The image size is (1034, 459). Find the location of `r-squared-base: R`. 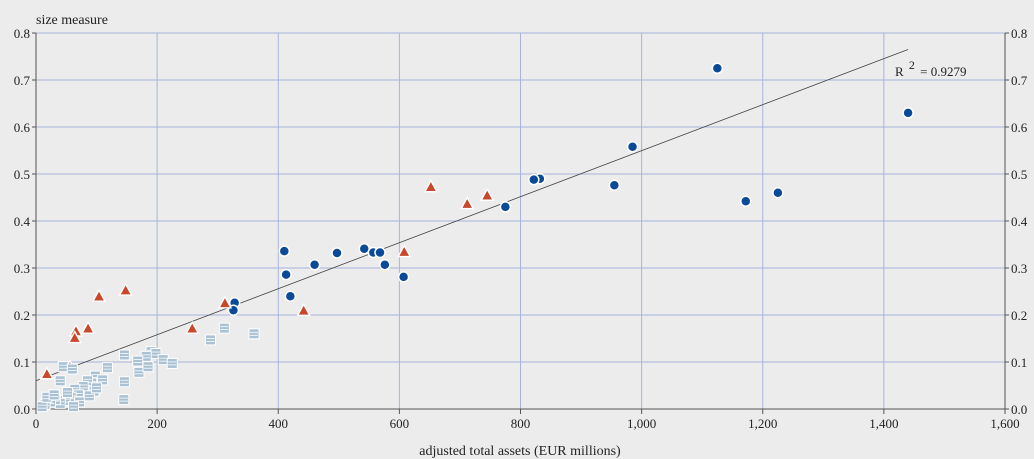

r-squared-base: R is located at coordinates (899, 71).